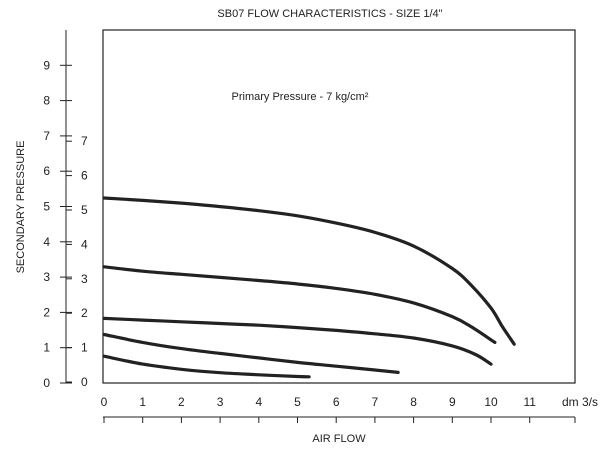 The width and height of the screenshot is (609, 449). I want to click on x-axis-label: AIR FLOW, so click(339, 439).